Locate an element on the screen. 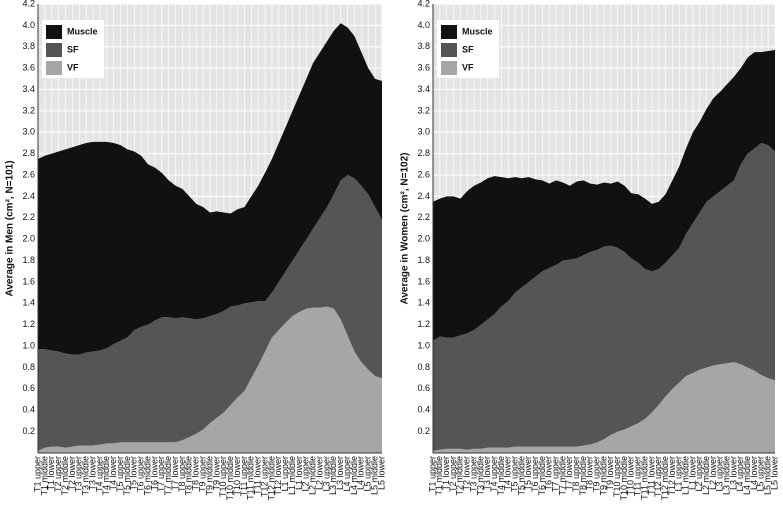  y-tick-label: 3.4 is located at coordinates (28, 89).